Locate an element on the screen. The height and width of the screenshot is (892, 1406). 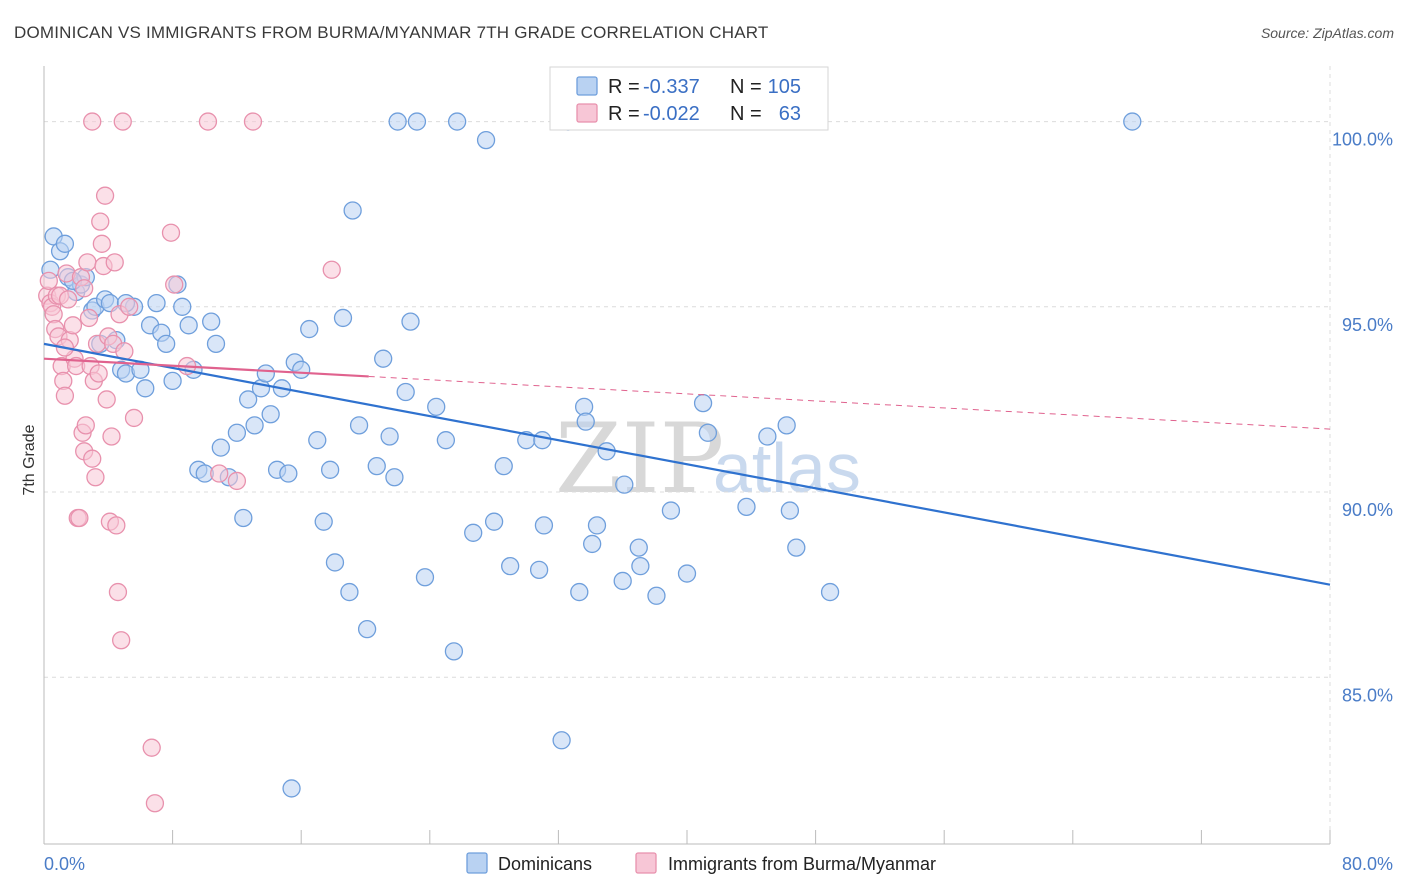
y-tick-labels: 100.0% 95.0% 90.0% 85.0% is located at coordinates (1362, 418).